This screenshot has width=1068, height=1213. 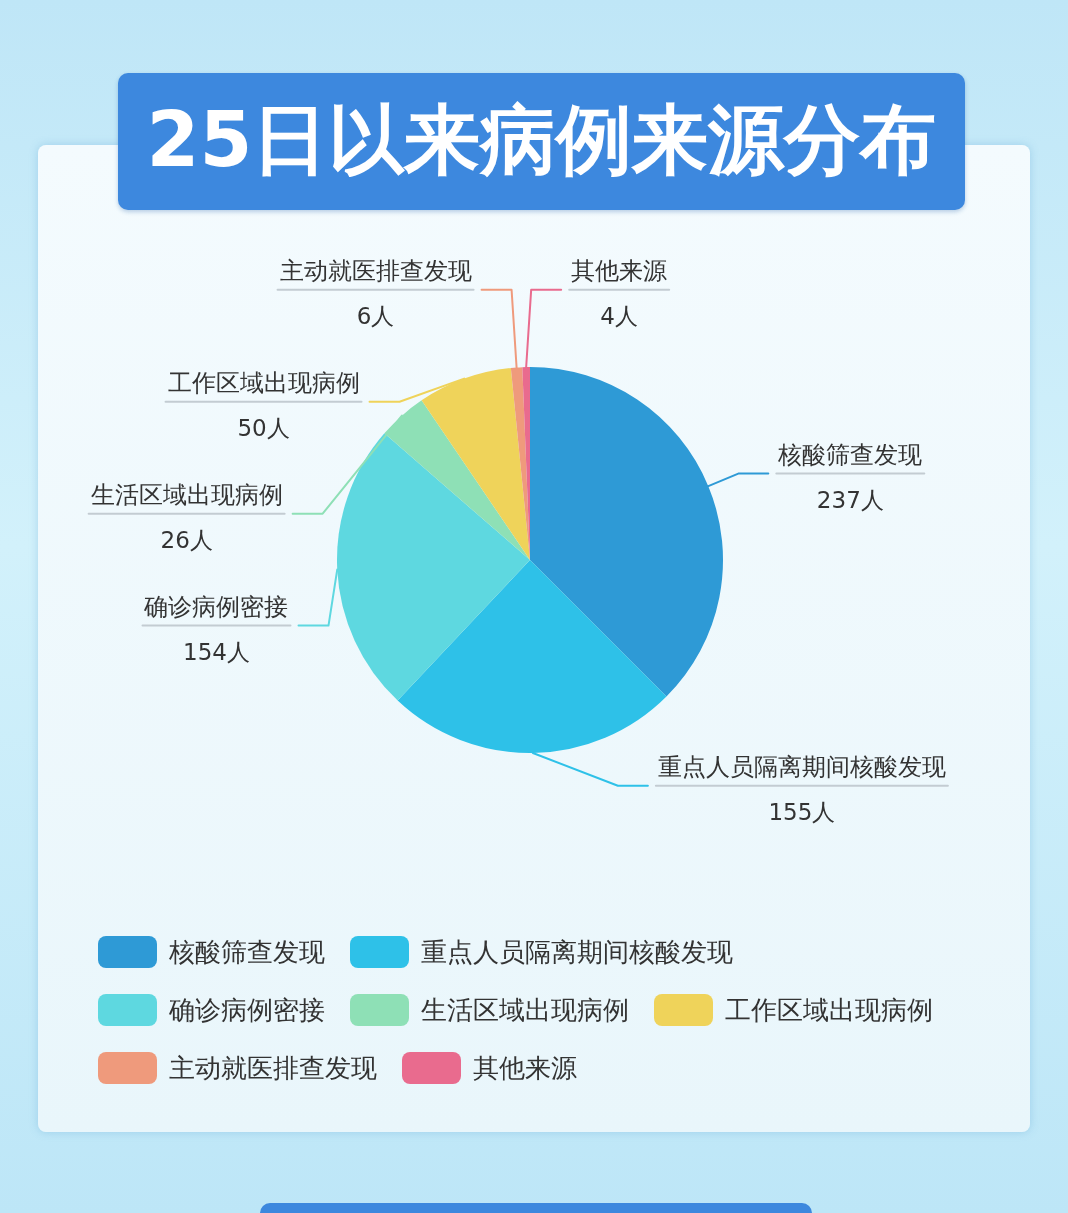 I want to click on data-label: 4人, so click(x=619, y=315).